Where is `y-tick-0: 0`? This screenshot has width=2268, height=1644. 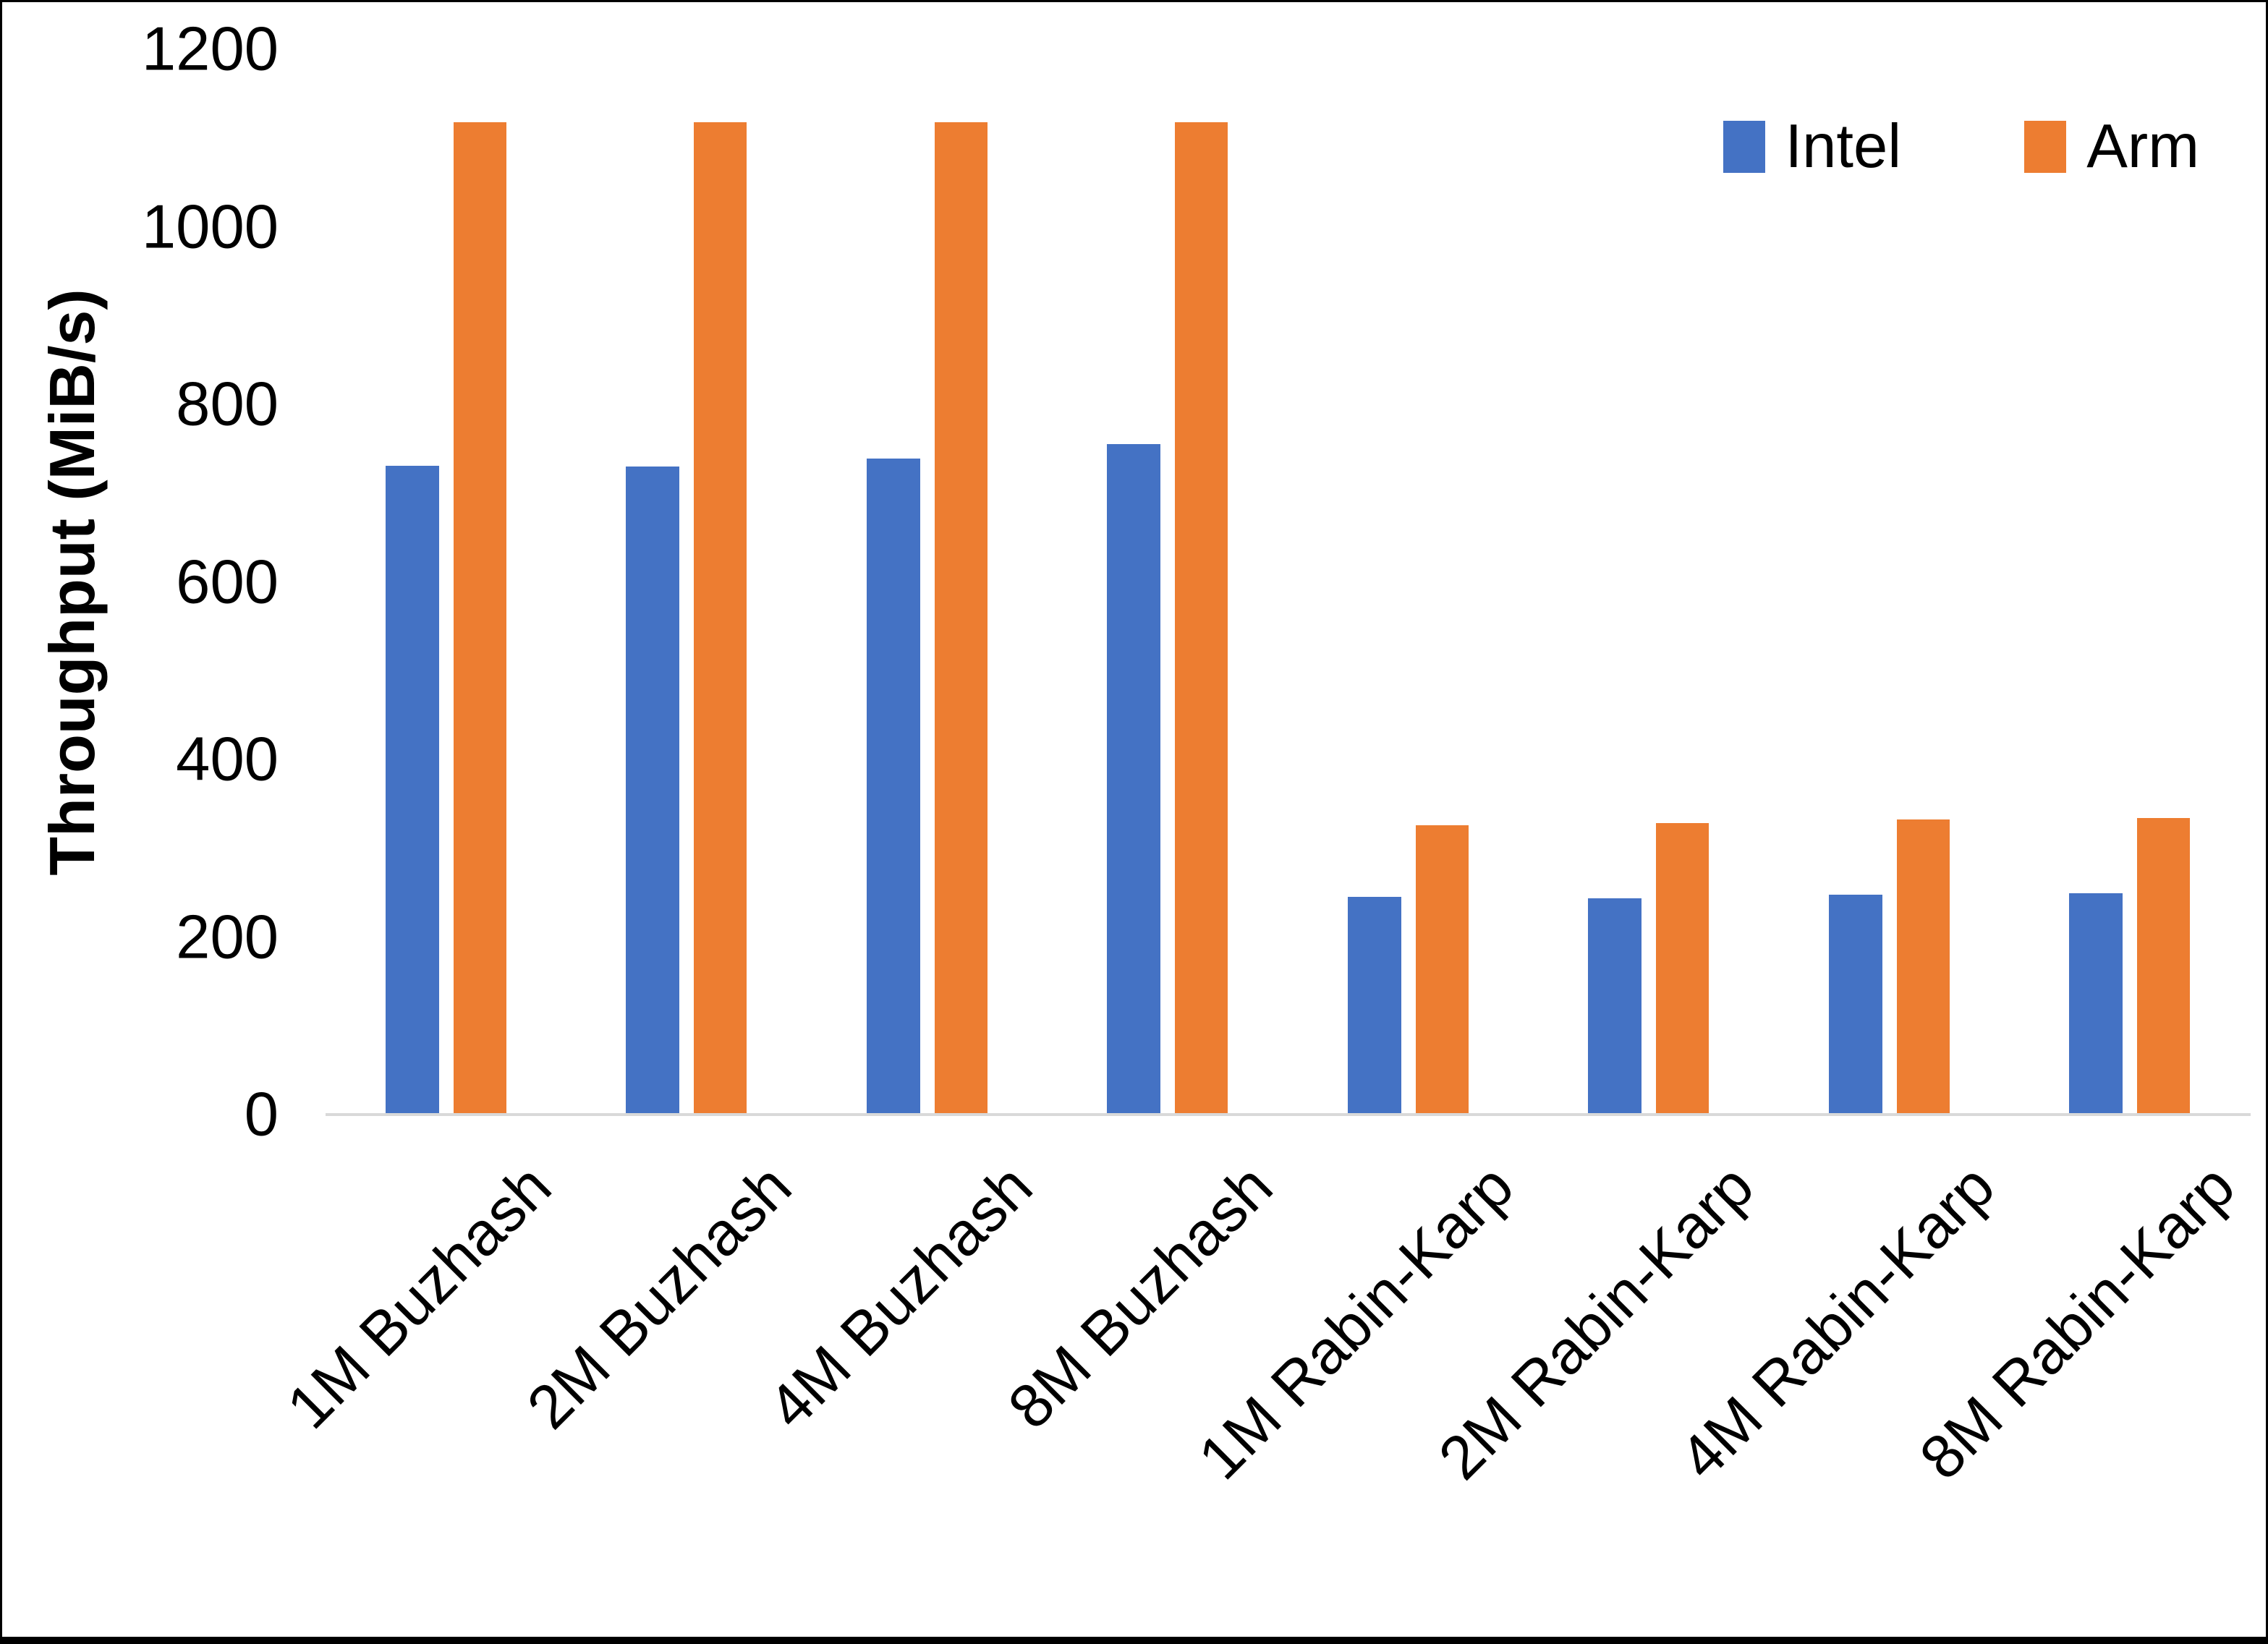
y-tick-0: 0 is located at coordinates (261, 1114).